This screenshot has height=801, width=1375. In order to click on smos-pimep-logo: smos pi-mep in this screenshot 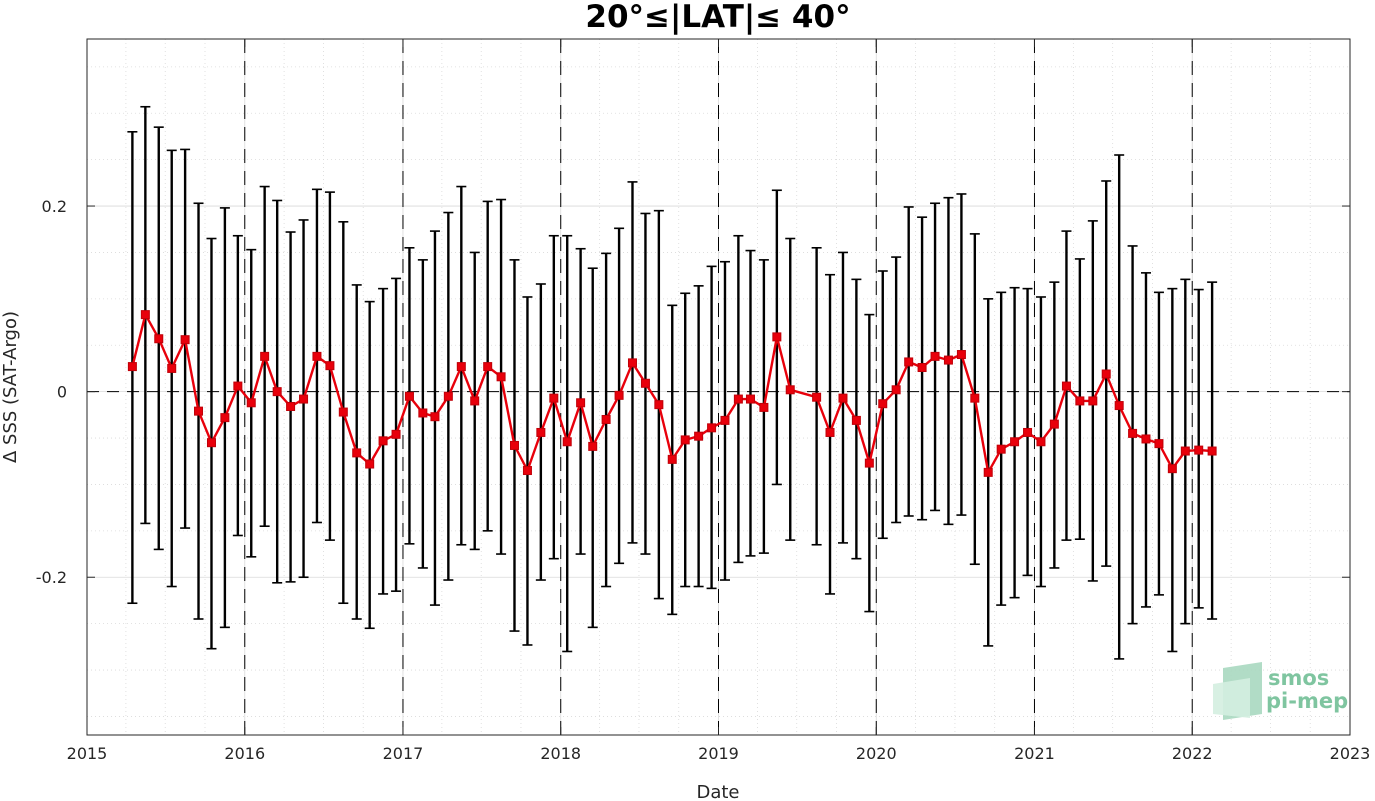, I will do `click(1280, 691)`.